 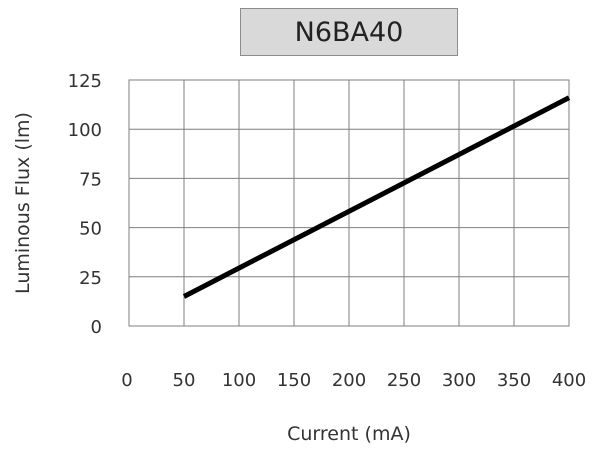 What do you see at coordinates (85, 130) in the screenshot?
I see `y-tick-label: 100` at bounding box center [85, 130].